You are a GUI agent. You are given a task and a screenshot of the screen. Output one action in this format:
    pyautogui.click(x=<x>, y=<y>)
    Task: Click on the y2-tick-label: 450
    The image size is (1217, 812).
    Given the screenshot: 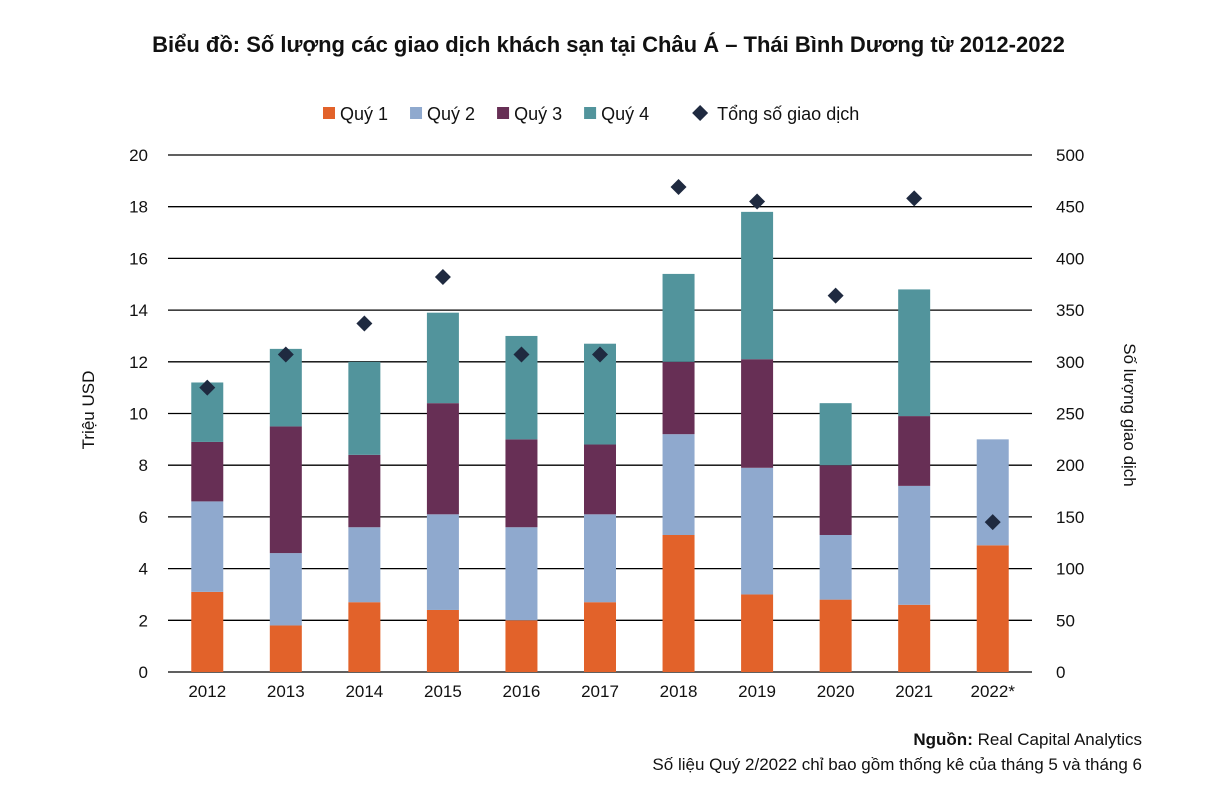 What is the action you would take?
    pyautogui.click(x=1070, y=207)
    